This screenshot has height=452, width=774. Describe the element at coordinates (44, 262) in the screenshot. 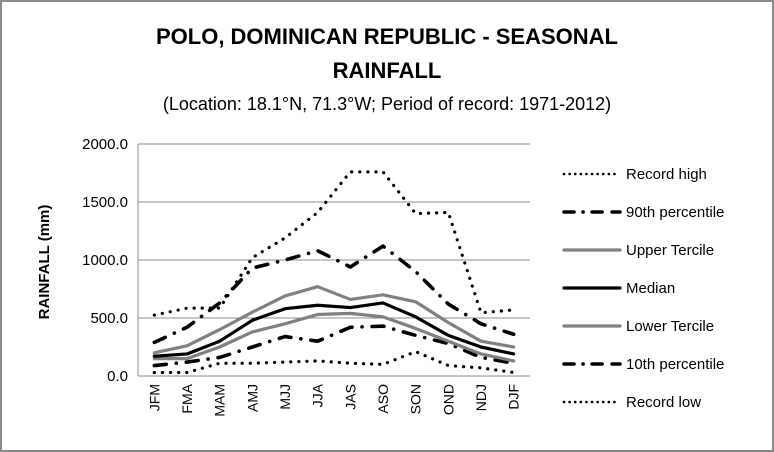

I see `y-axis-label: RAINFALL (mm)` at that location.